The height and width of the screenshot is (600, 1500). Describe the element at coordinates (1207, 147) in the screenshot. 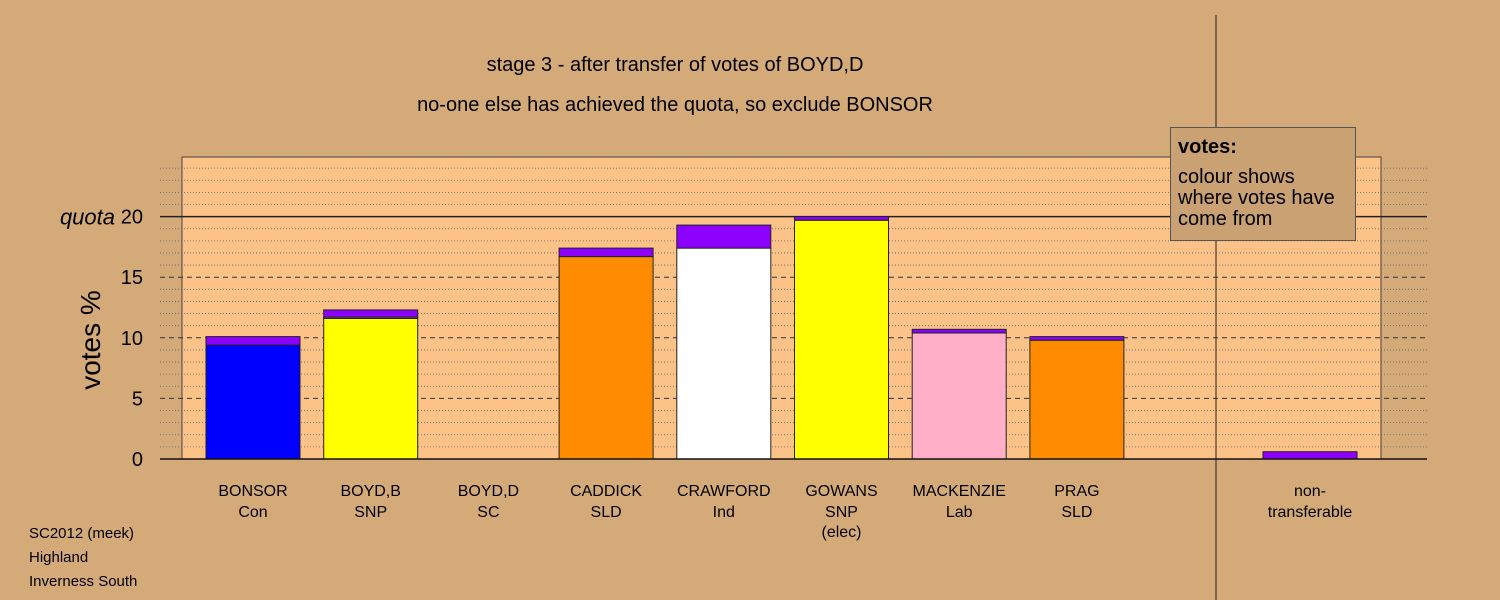

I see `legend-title: votes:` at that location.